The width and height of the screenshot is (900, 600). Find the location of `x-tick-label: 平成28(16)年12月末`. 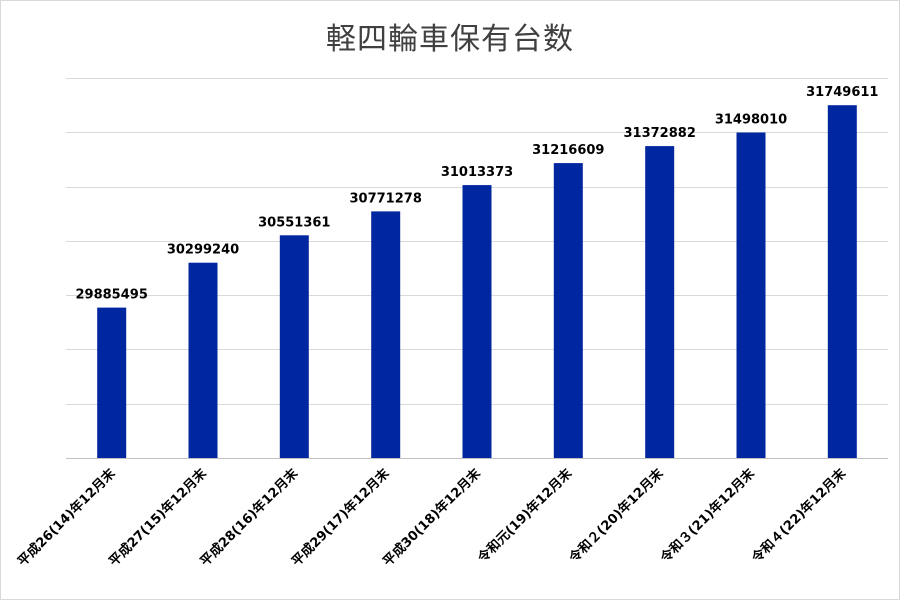

x-tick-label: 平成28(16)年12月末 is located at coordinates (249, 517).